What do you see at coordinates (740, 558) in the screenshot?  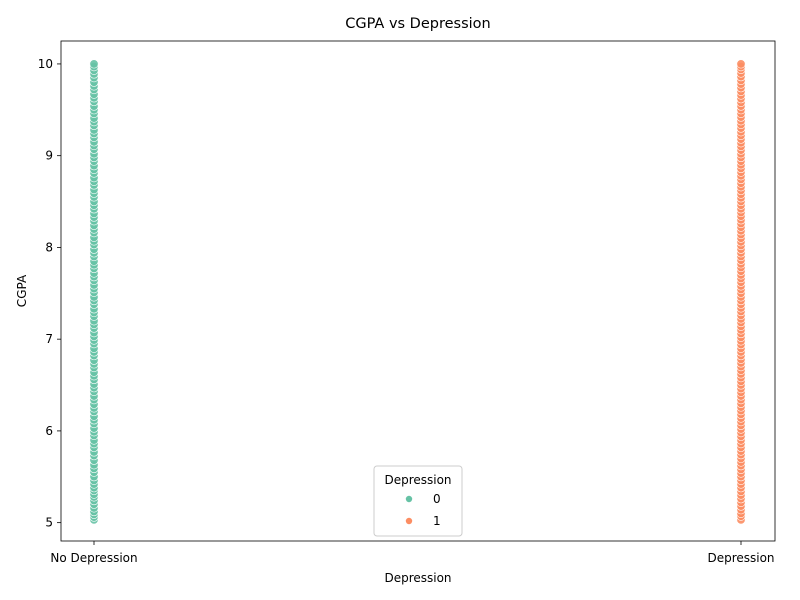 I see `x-tick-label: Depression` at bounding box center [740, 558].